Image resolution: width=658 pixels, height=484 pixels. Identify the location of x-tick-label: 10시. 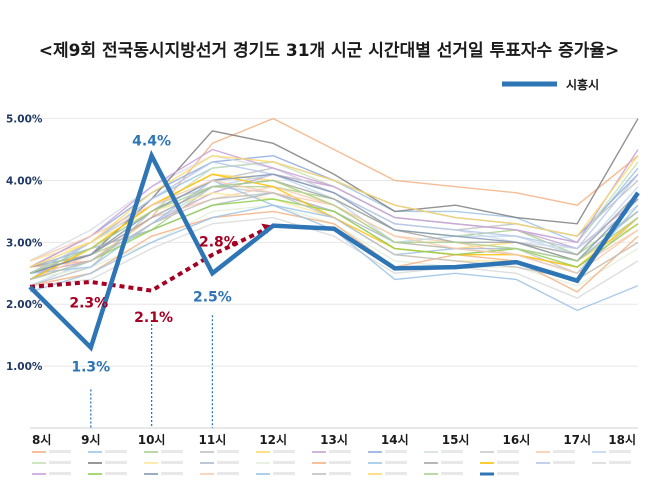
(152, 440).